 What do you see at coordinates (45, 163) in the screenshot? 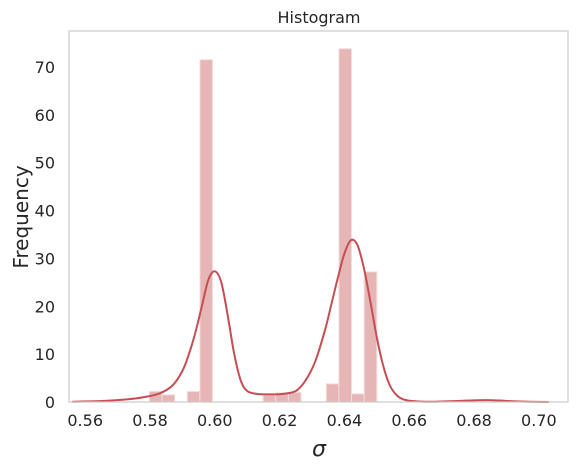
I see `y-tick-label: 50` at bounding box center [45, 163].